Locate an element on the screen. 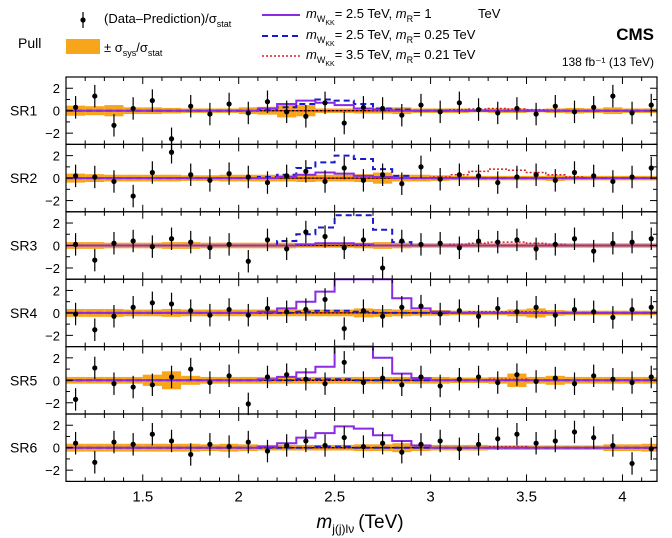 Image resolution: width=672 pixels, height=538 pixels. legend-sig1-part3: TeV is located at coordinates (489, 13).